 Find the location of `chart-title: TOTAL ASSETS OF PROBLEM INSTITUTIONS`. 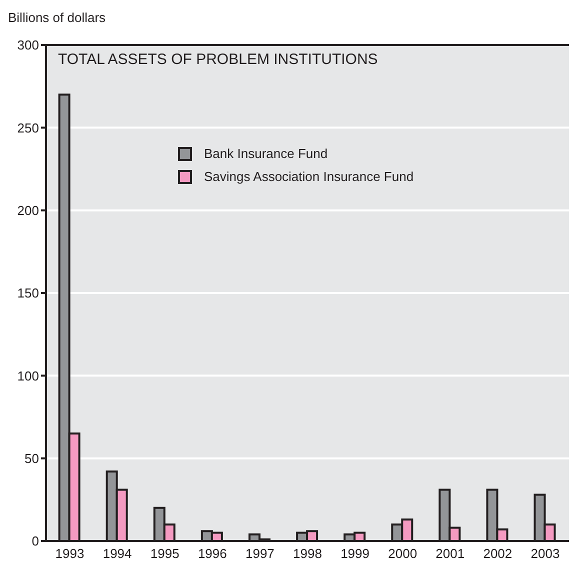

chart-title: TOTAL ASSETS OF PROBLEM INSTITUTIONS is located at coordinates (218, 59).